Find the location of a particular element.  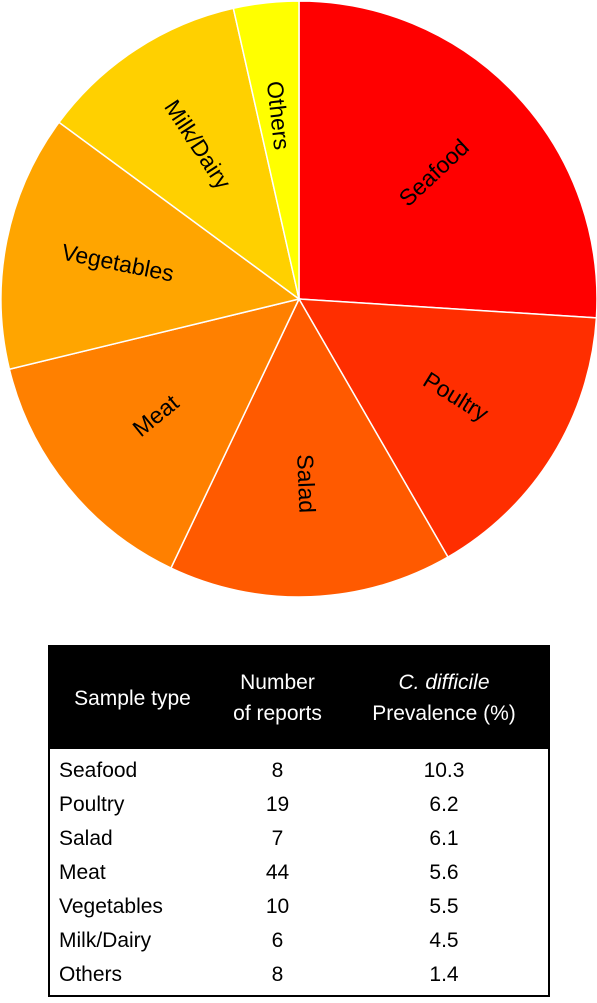

table-row: Salad 7 6.1 is located at coordinates (299, 839).